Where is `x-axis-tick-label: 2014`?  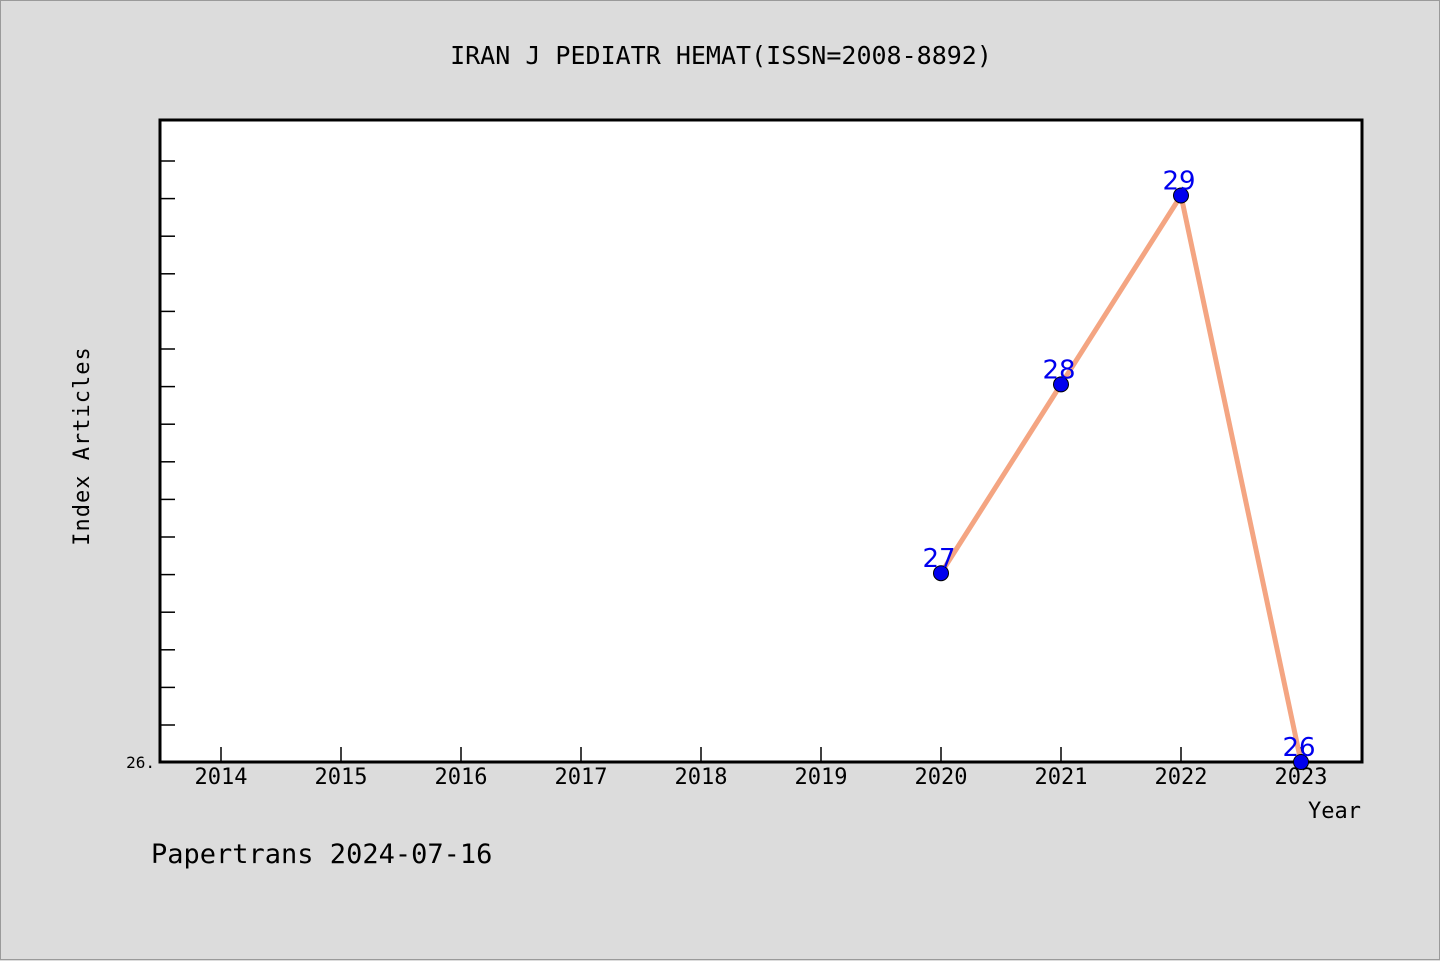 x-axis-tick-label: 2014 is located at coordinates (221, 777).